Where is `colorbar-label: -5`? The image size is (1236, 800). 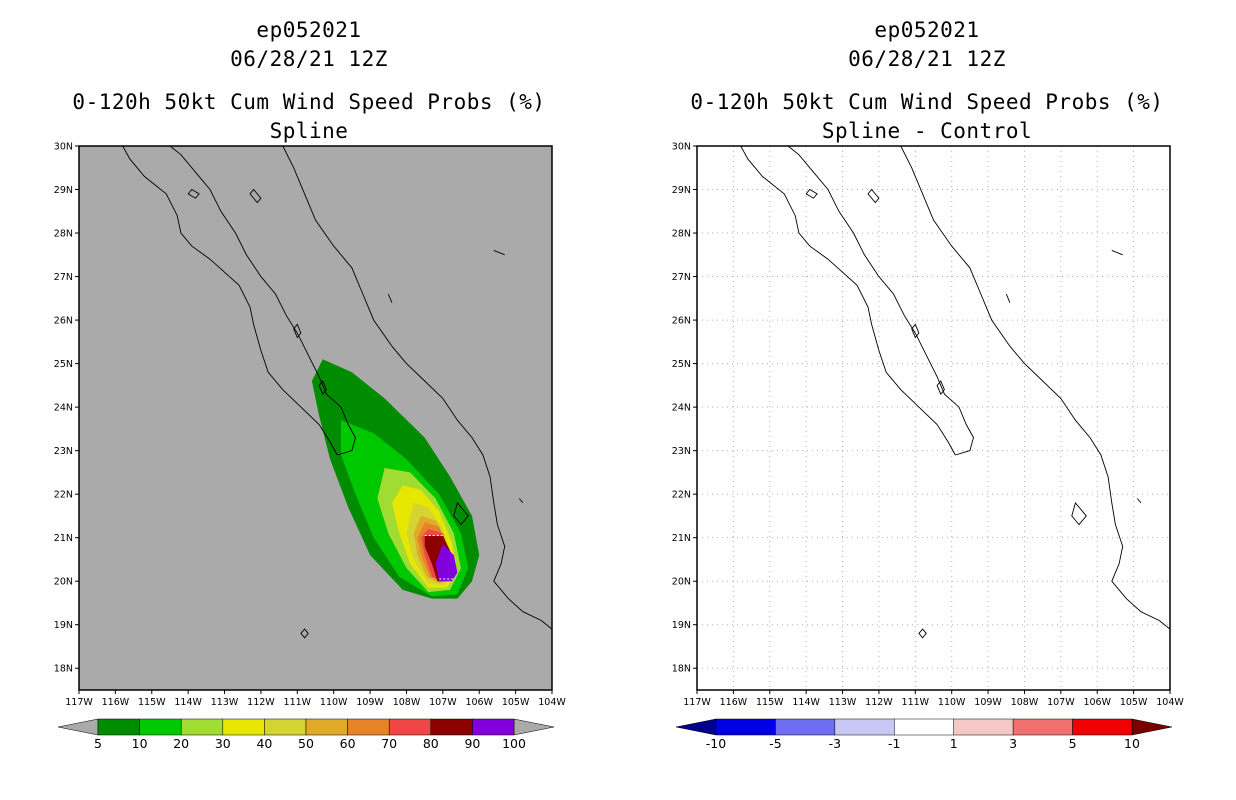
colorbar-label: -5 is located at coordinates (775, 743).